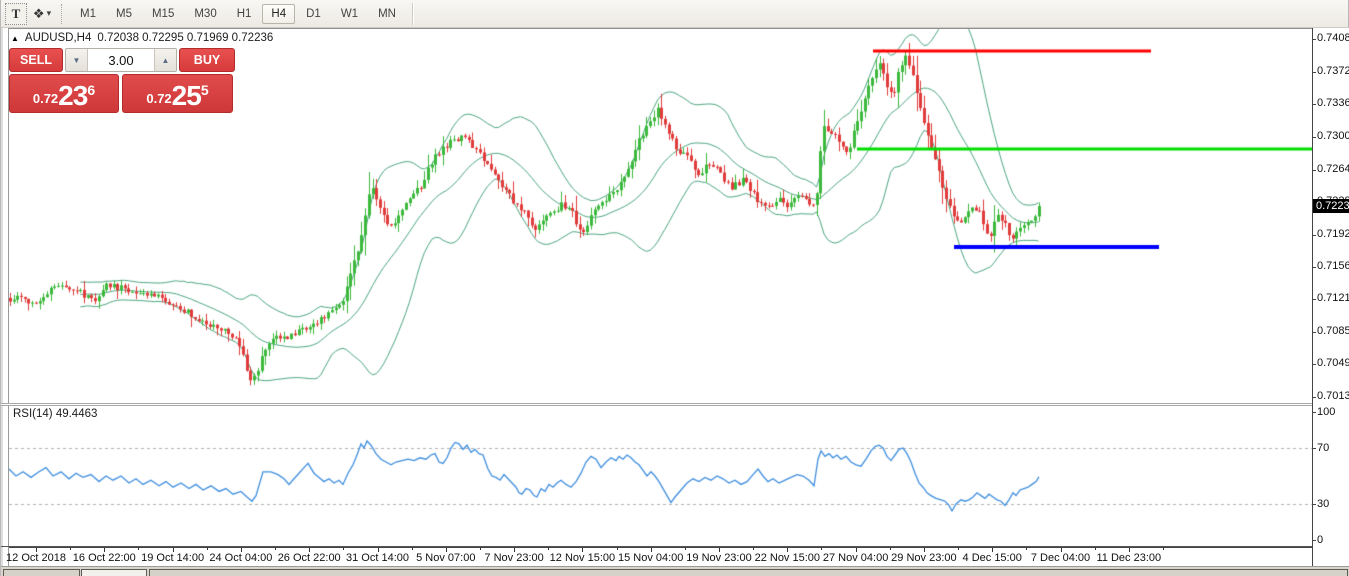 Image resolution: width=1349 pixels, height=576 pixels. What do you see at coordinates (36, 60) in the screenshot?
I see `sell-button: SELL` at bounding box center [36, 60].